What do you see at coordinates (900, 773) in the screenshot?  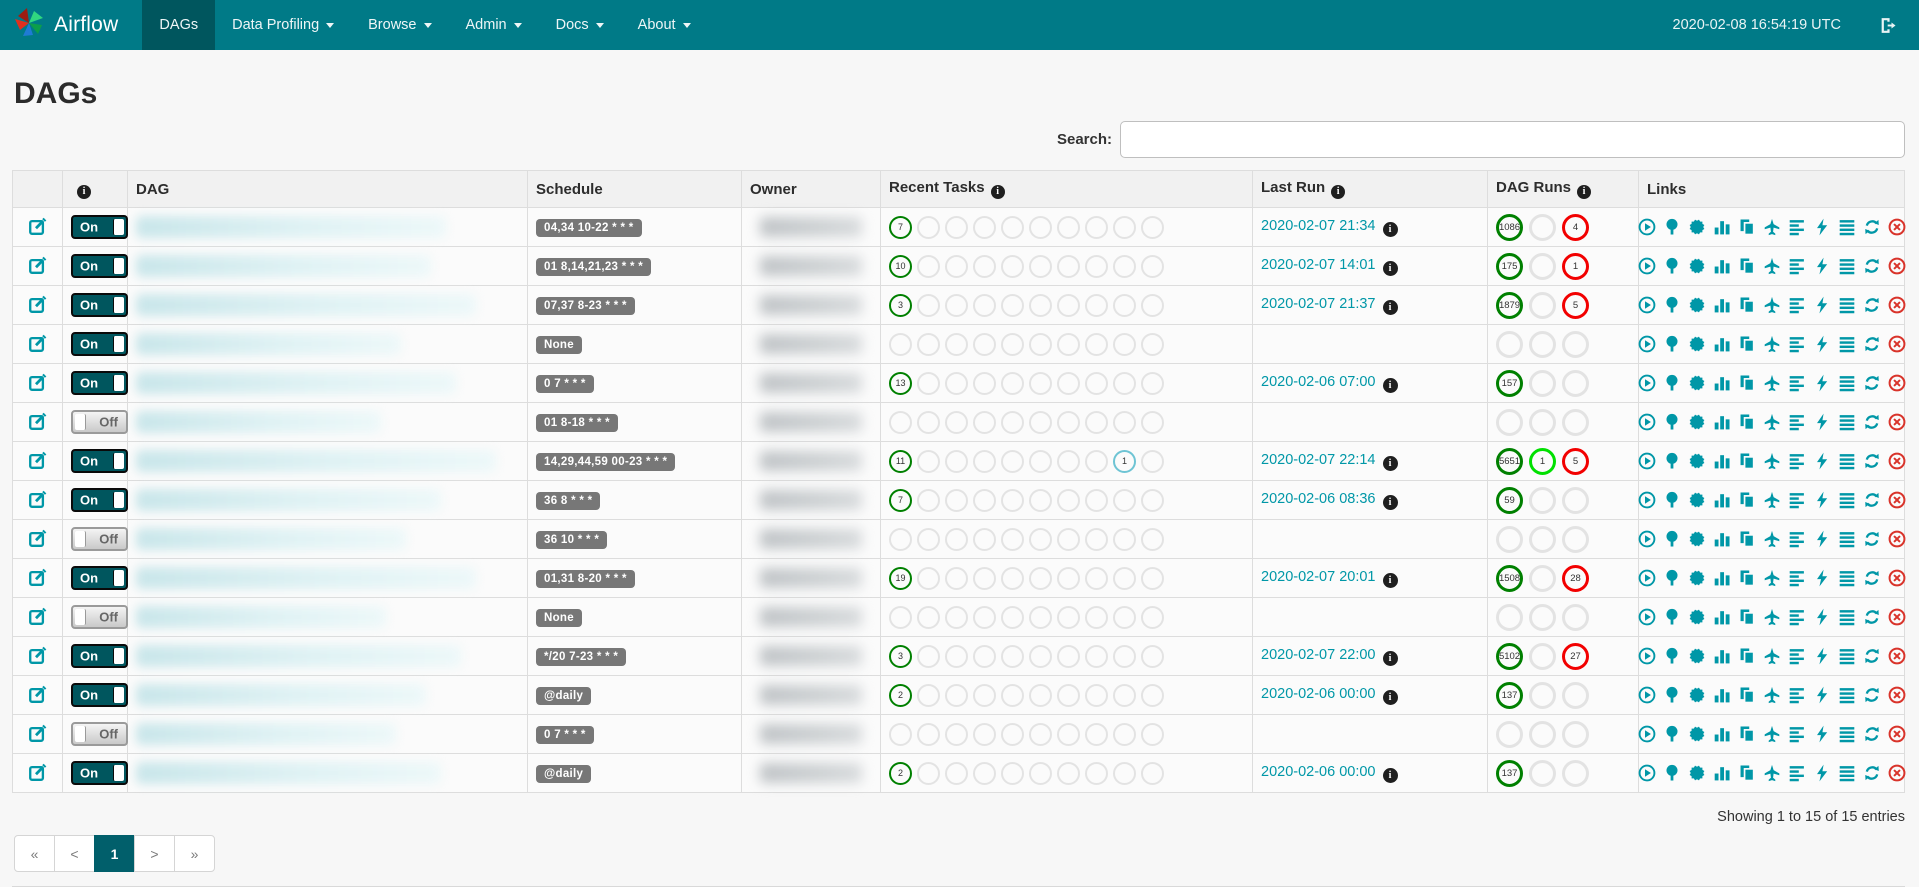 I see `task-state-circle: 2` at bounding box center [900, 773].